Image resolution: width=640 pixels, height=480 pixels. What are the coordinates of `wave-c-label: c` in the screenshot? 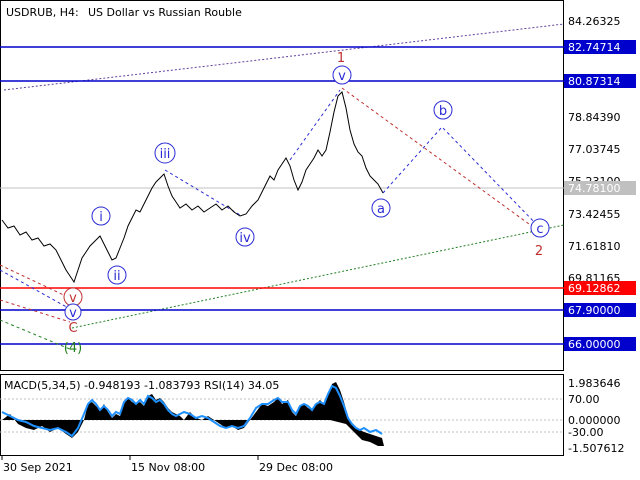 It's located at (539, 229).